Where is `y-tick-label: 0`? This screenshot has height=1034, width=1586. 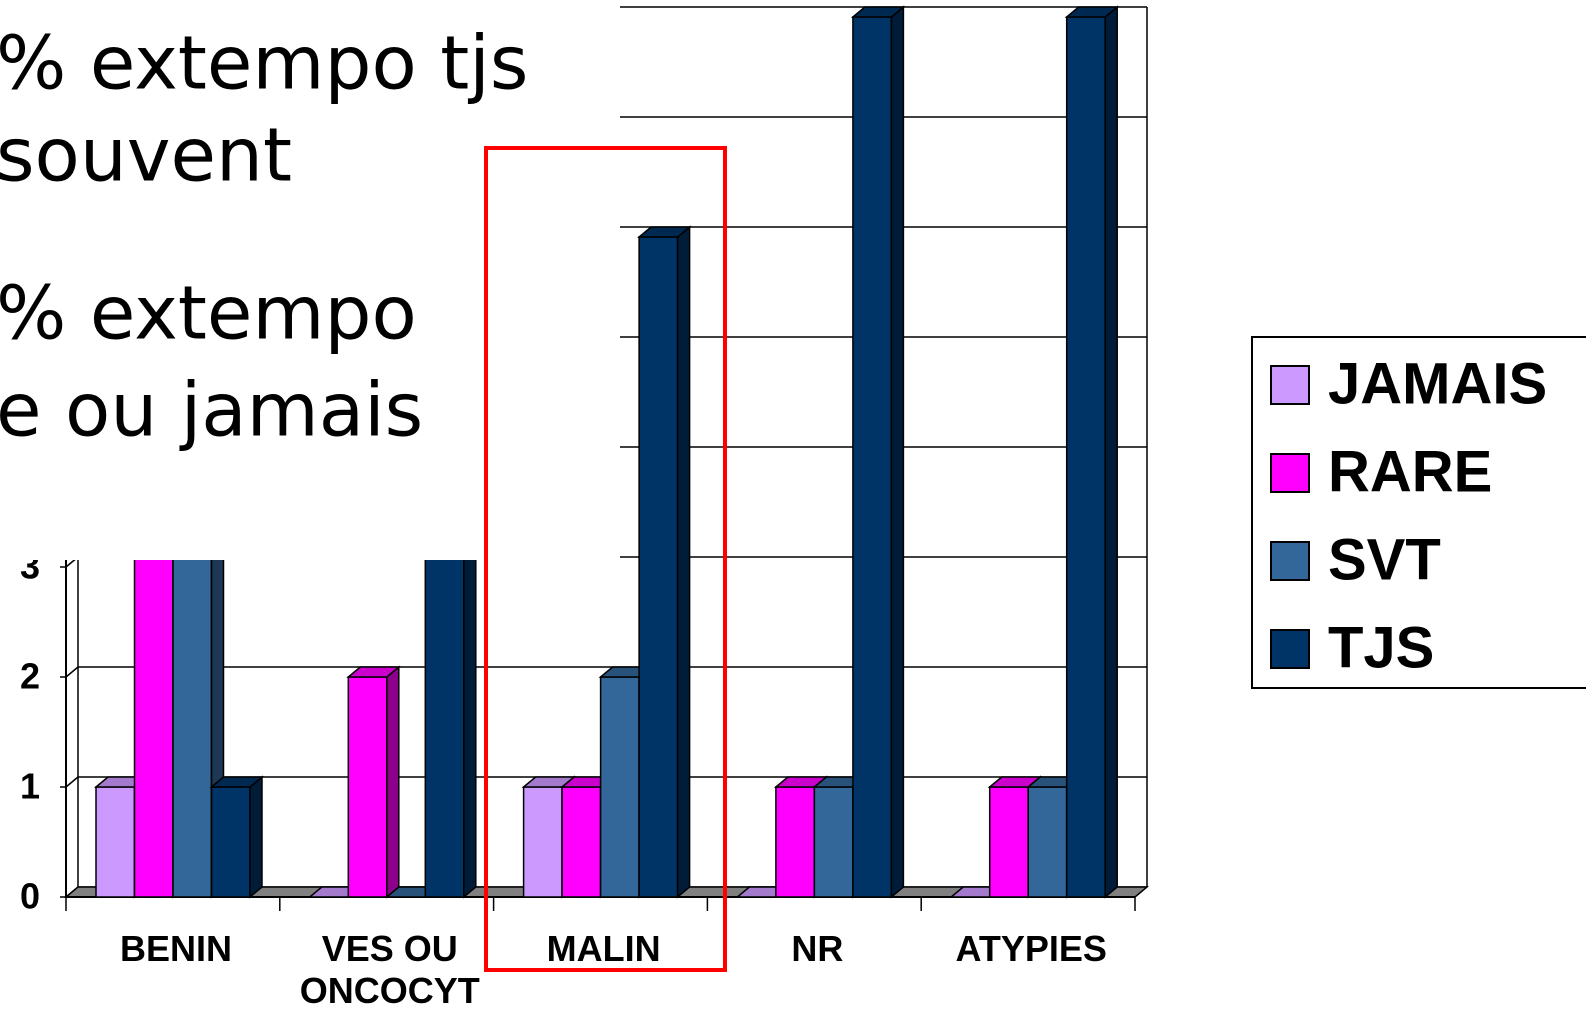 y-tick-label: 0 is located at coordinates (30, 896).